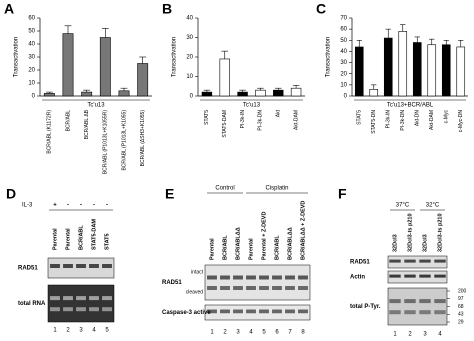 The height and width of the screenshot is (341, 474). Describe the element at coordinates (28, 269) in the screenshot. I see `row-label: RAD51` at that location.